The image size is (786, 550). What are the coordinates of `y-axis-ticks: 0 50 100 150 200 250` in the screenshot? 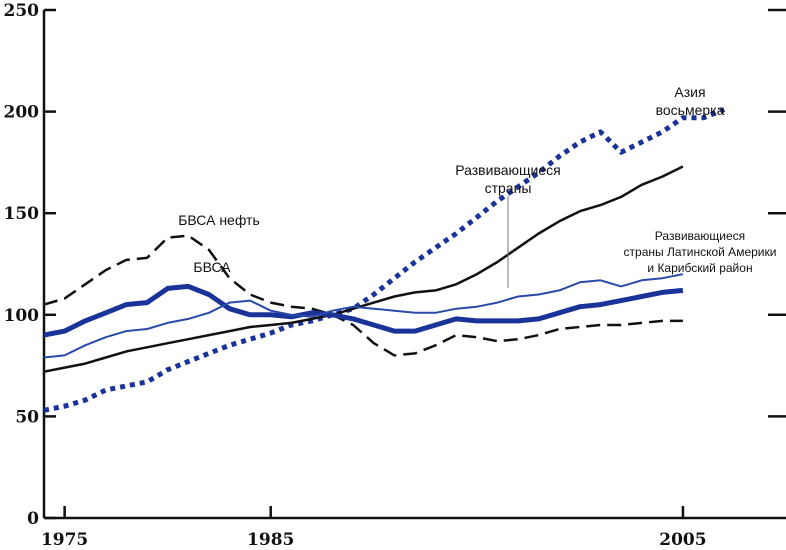 It's located at (30, 265).